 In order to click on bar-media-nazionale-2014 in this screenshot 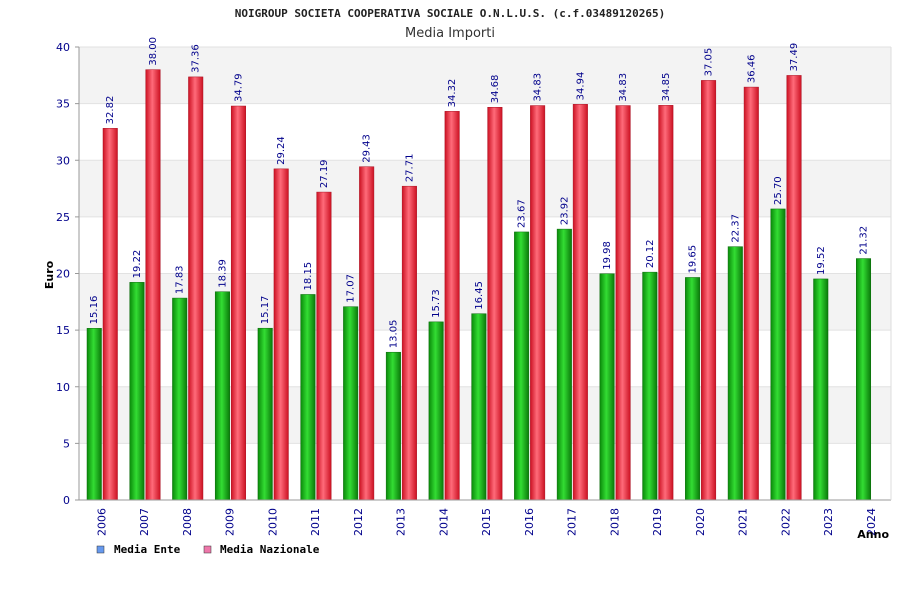, I will do `click(452, 306)`.